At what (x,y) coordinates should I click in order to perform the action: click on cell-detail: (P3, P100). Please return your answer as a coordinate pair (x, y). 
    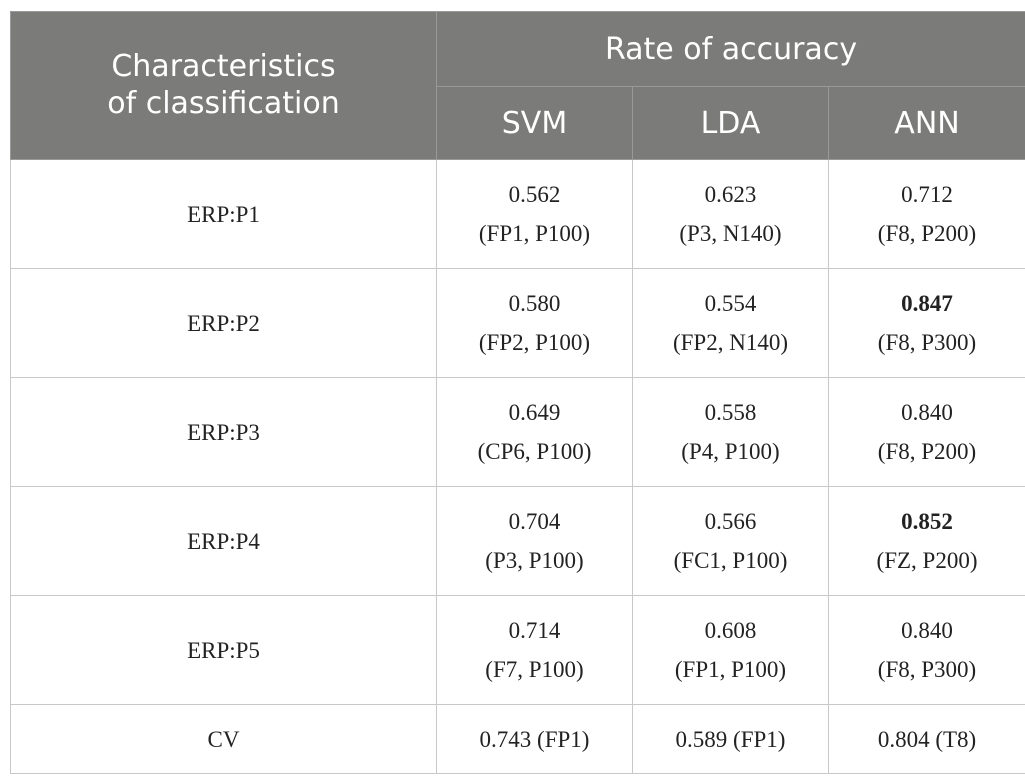
    Looking at the image, I should click on (534, 560).